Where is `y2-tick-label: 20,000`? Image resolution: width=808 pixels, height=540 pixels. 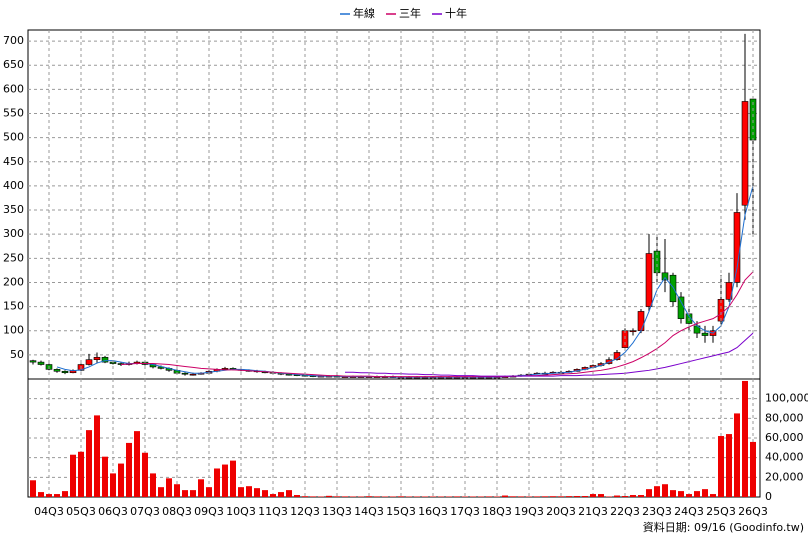 y2-tick-label: 20,000 is located at coordinates (784, 476).